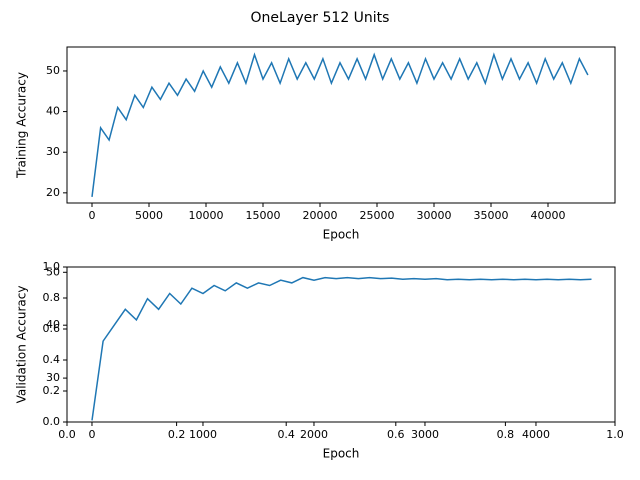 The height and width of the screenshot is (480, 640). Describe the element at coordinates (67, 434) in the screenshot. I see `x-tick-label: 0.0` at that location.